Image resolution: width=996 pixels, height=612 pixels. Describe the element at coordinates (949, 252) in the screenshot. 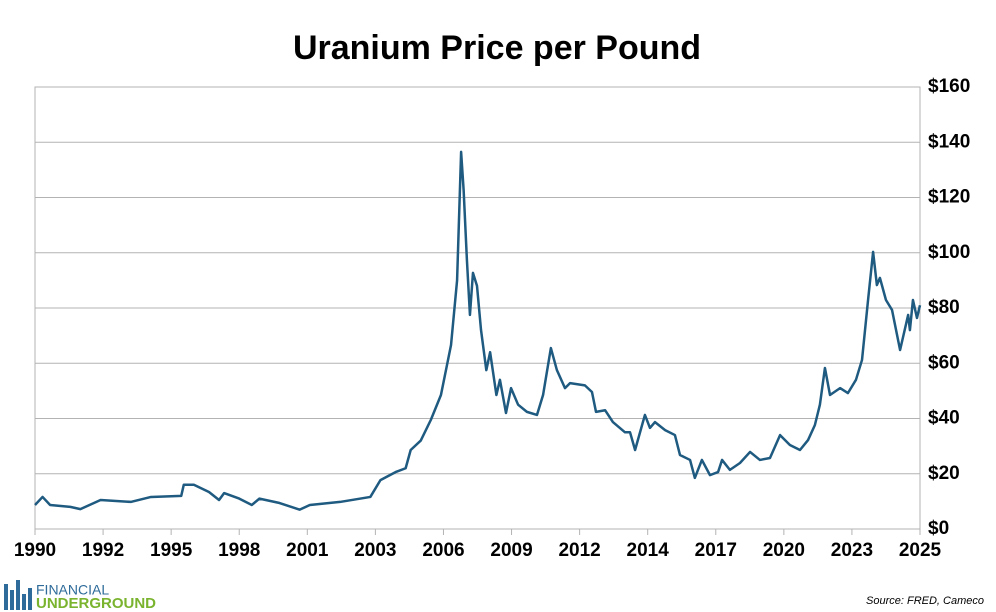

I see `y-tick-label: $100` at that location.